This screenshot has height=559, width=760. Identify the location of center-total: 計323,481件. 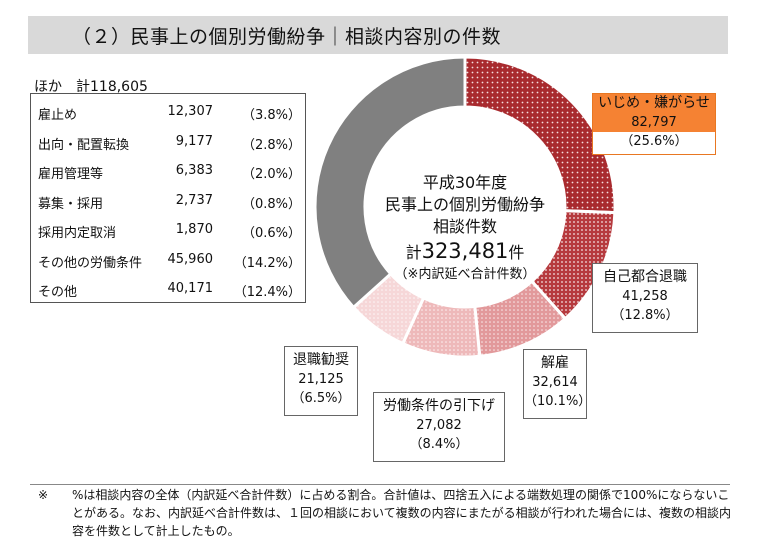
(465, 252).